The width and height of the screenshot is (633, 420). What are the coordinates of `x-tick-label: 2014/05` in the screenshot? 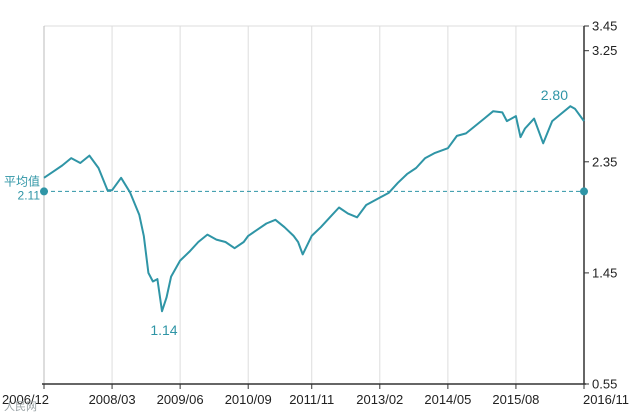 It's located at (447, 399).